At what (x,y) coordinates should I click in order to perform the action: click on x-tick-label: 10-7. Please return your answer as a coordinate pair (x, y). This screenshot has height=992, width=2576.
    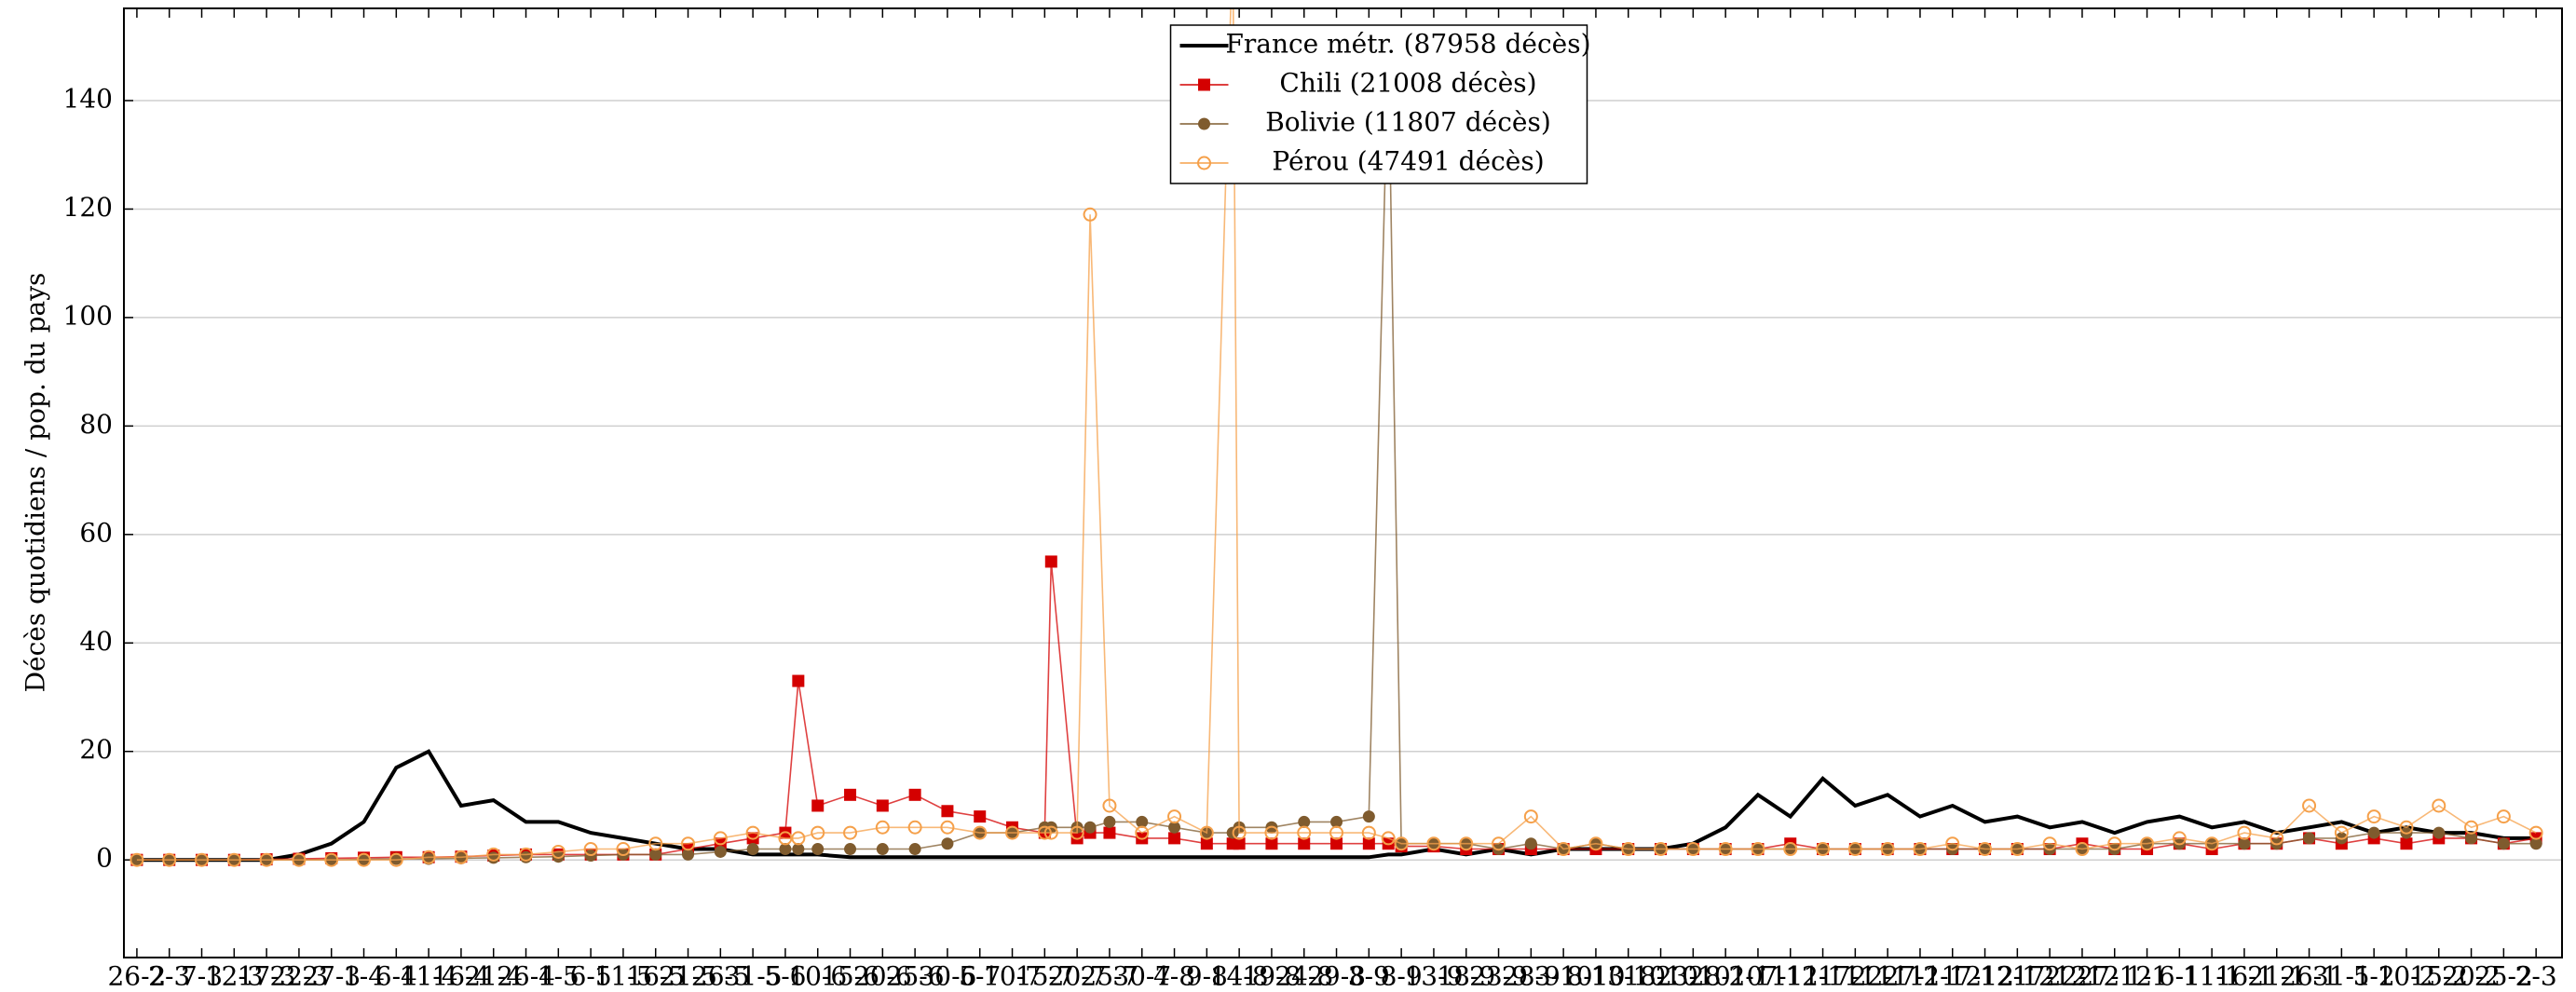
    Looking at the image, I should click on (1012, 977).